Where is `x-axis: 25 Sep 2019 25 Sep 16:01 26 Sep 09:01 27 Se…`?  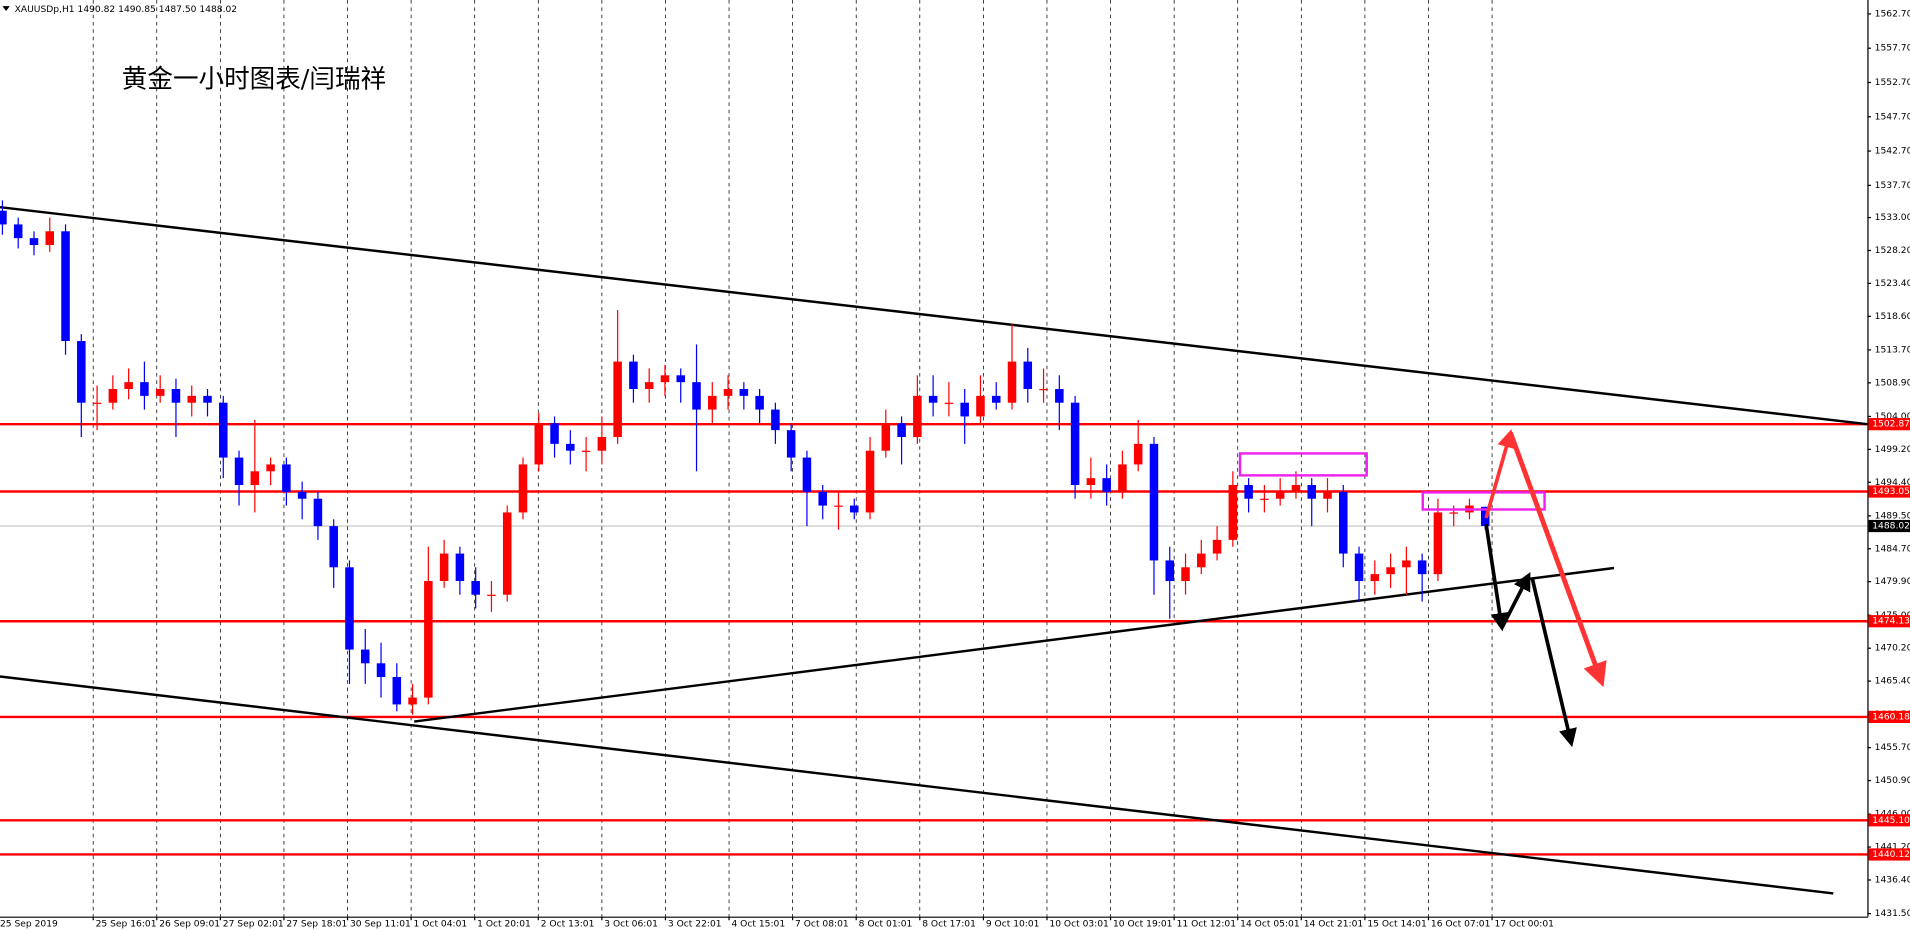 x-axis: 25 Sep 2019 25 Sep 16:01 26 Sep 09:01 27 Se… is located at coordinates (777, 922).